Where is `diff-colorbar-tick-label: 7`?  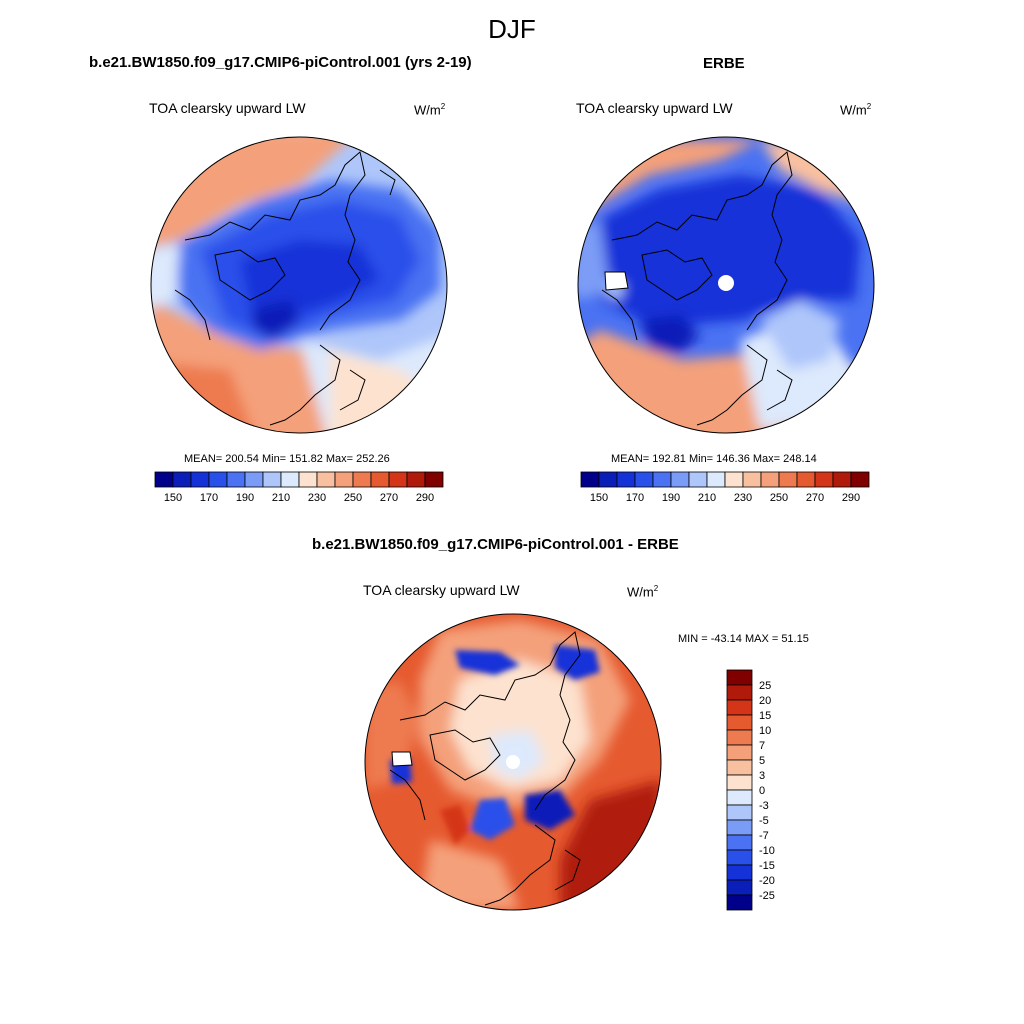 diff-colorbar-tick-label: 7 is located at coordinates (762, 746).